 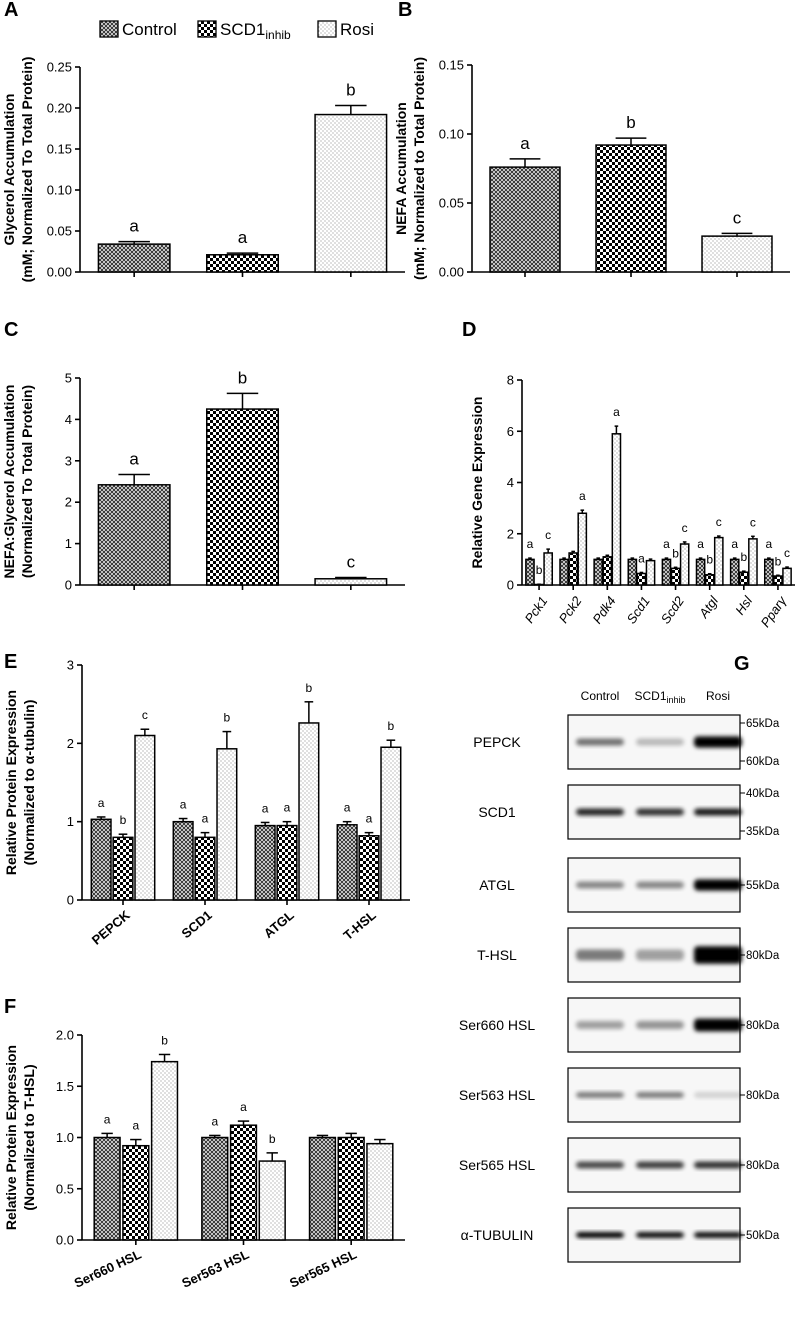 I want to click on legend-label: SCD1inhib, so click(x=255, y=31).